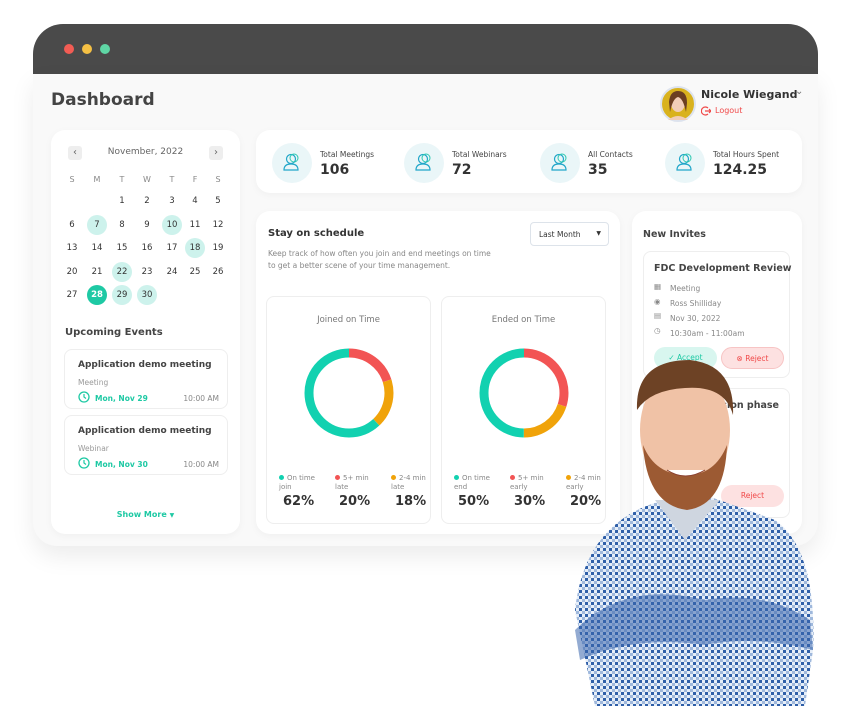 Image resolution: width=852 pixels, height=706 pixels. What do you see at coordinates (147, 224) in the screenshot?
I see `calendar-day: 9` at bounding box center [147, 224].